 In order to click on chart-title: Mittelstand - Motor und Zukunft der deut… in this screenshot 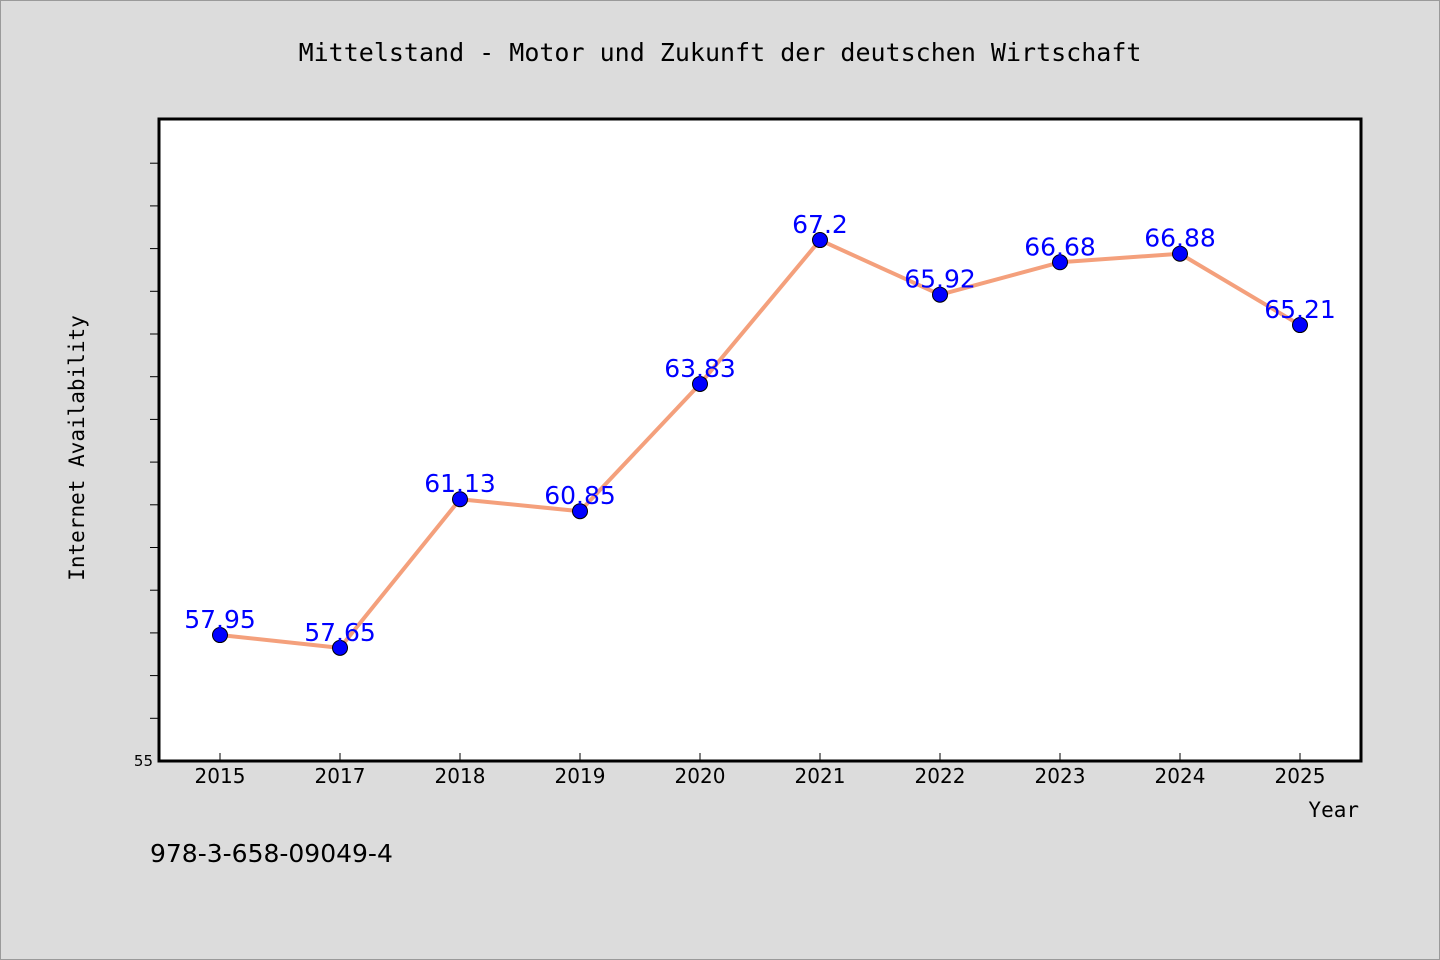, I will do `click(720, 52)`.